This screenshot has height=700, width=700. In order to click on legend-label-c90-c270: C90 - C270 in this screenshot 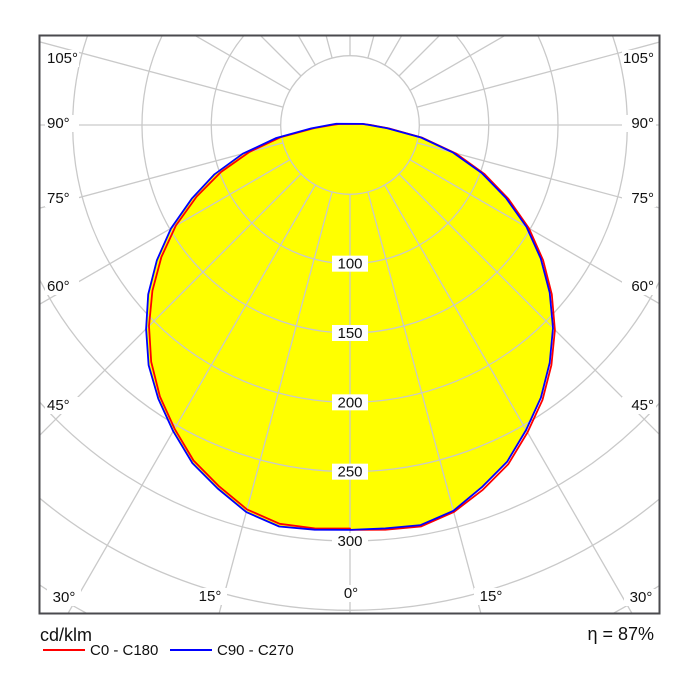, I will do `click(255, 650)`.